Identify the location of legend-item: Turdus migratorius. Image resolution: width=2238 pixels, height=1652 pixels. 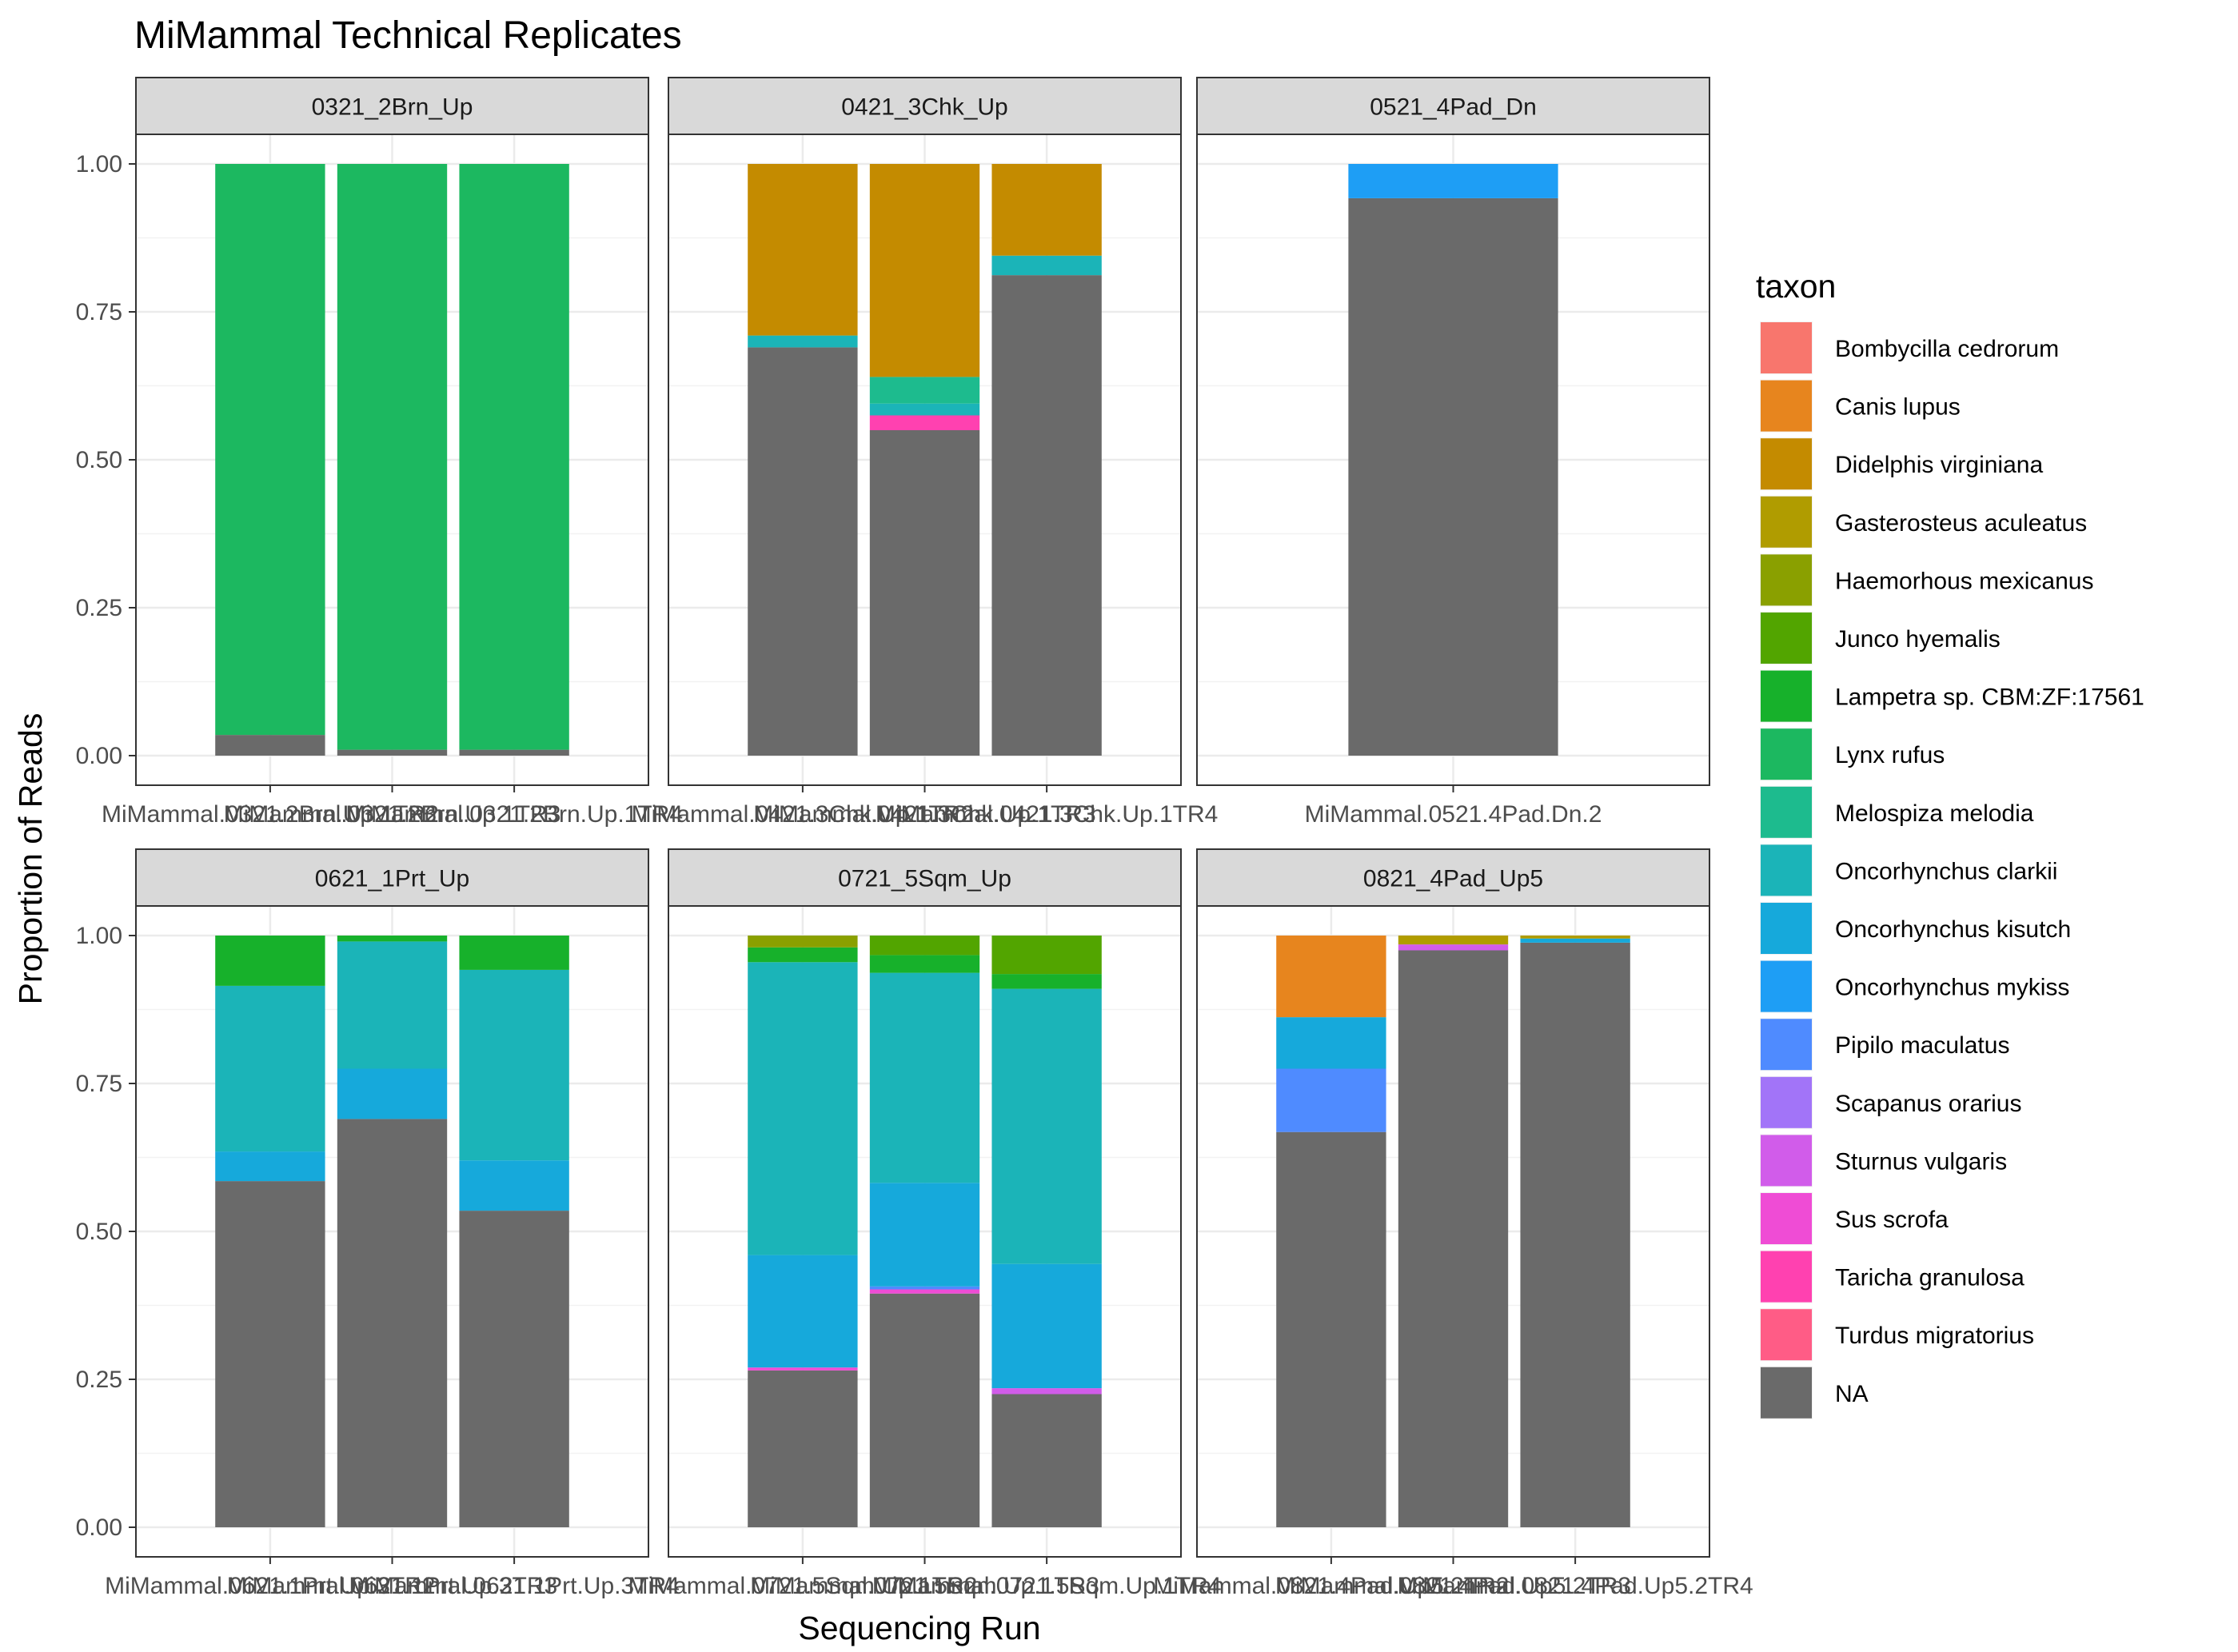
(1897, 1335).